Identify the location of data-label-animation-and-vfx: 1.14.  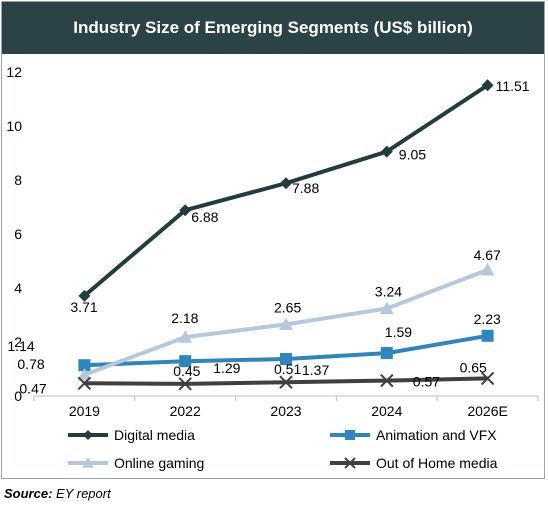
(20, 346).